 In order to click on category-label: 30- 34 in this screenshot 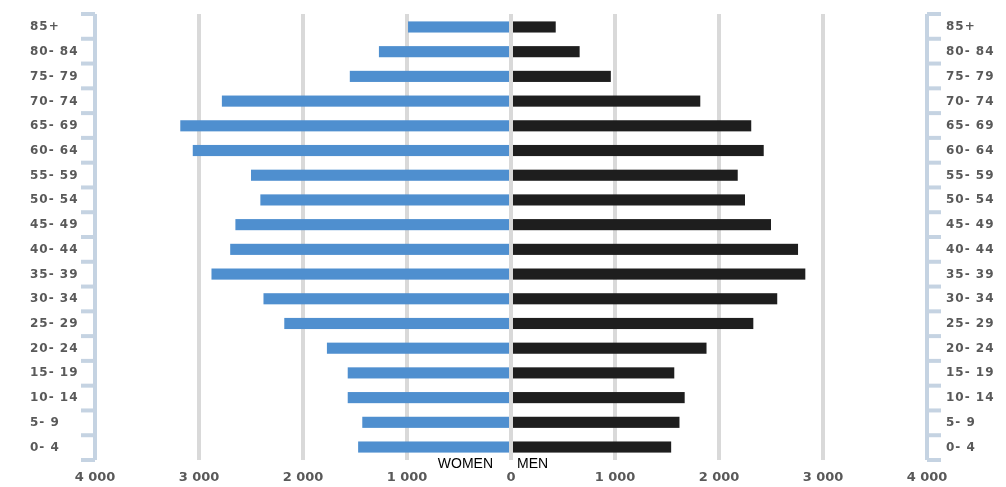, I will do `click(970, 298)`.